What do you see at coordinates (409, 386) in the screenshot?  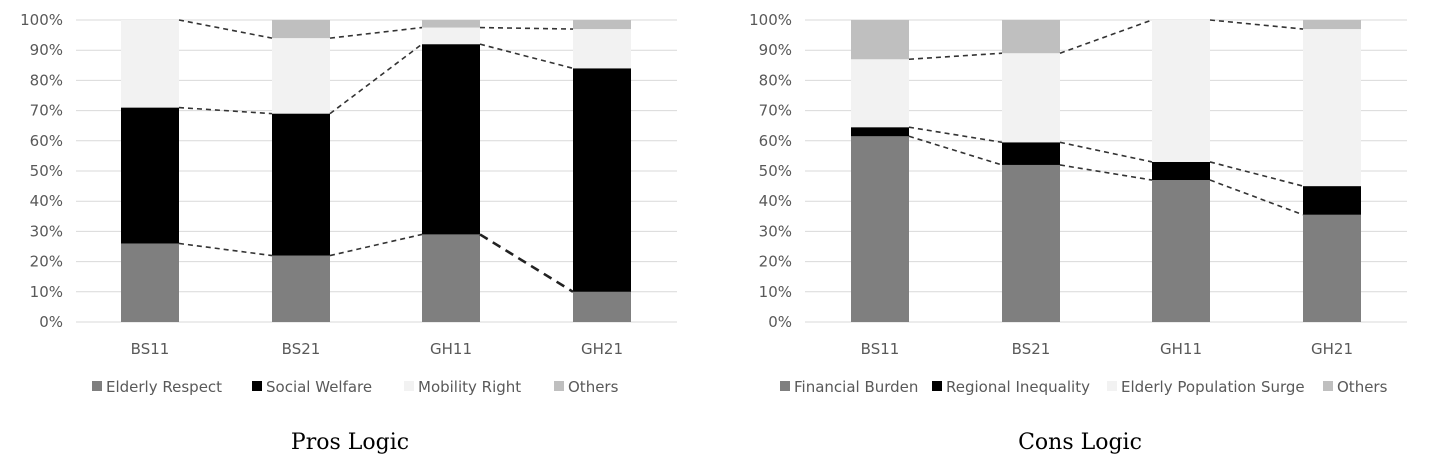 I see `legend-swatch-mobility-right` at bounding box center [409, 386].